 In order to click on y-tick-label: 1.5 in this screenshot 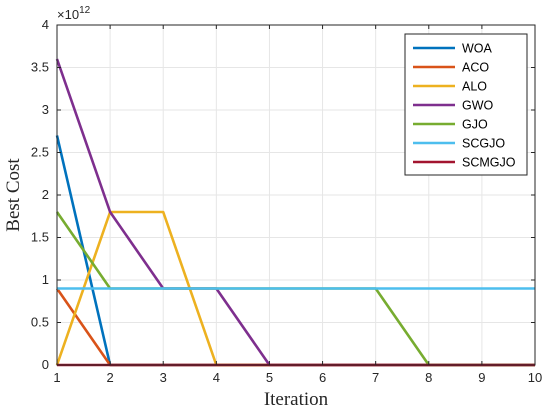, I will do `click(40, 237)`.